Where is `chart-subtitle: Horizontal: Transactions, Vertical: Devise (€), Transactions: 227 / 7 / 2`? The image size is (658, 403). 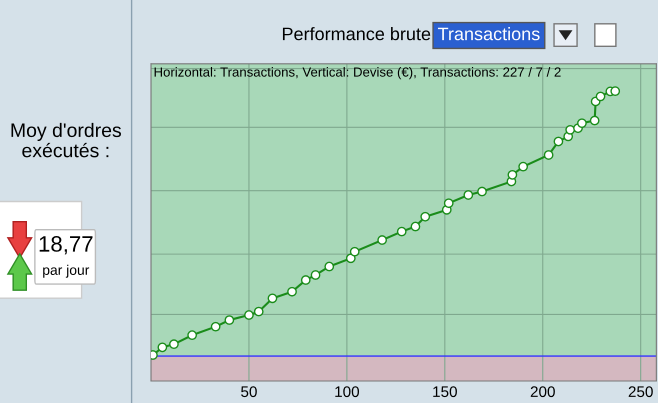
chart-subtitle: Horizontal: Transactions, Vertical: Devise (€), Transactions: 227 / 7 / 2 is located at coordinates (357, 73).